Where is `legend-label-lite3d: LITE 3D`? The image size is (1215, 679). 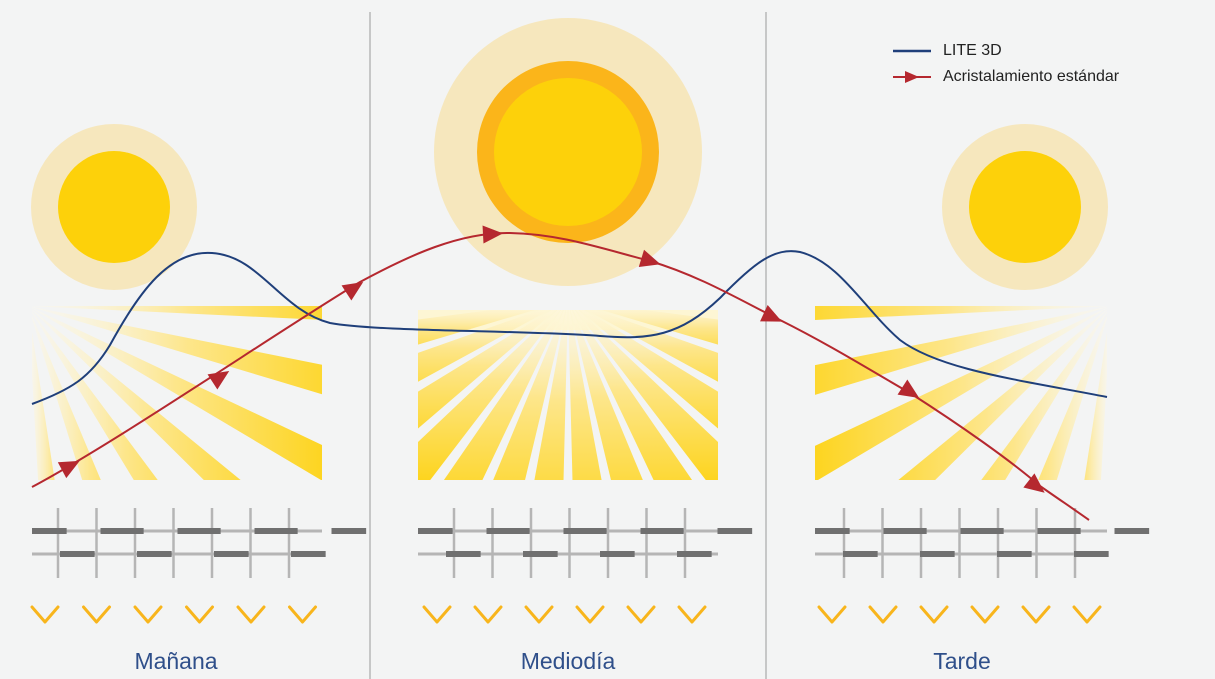 legend-label-lite3d: LITE 3D is located at coordinates (972, 50).